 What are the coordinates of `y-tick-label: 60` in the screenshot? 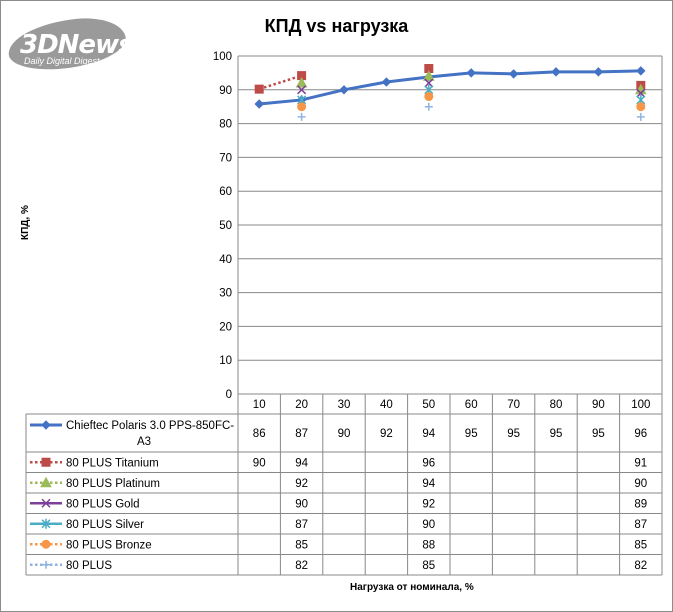 It's located at (225, 192).